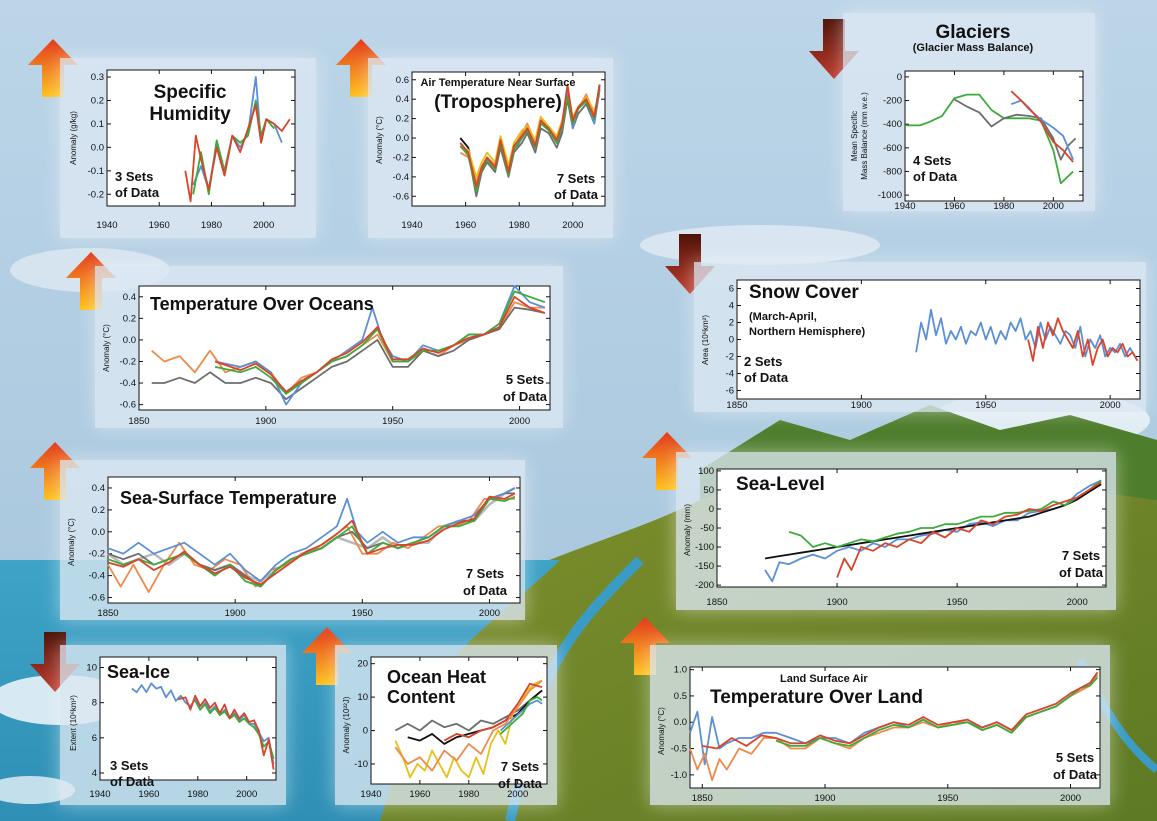  Describe the element at coordinates (1025, 333) in the screenshot. I see `series-line-blue` at that location.